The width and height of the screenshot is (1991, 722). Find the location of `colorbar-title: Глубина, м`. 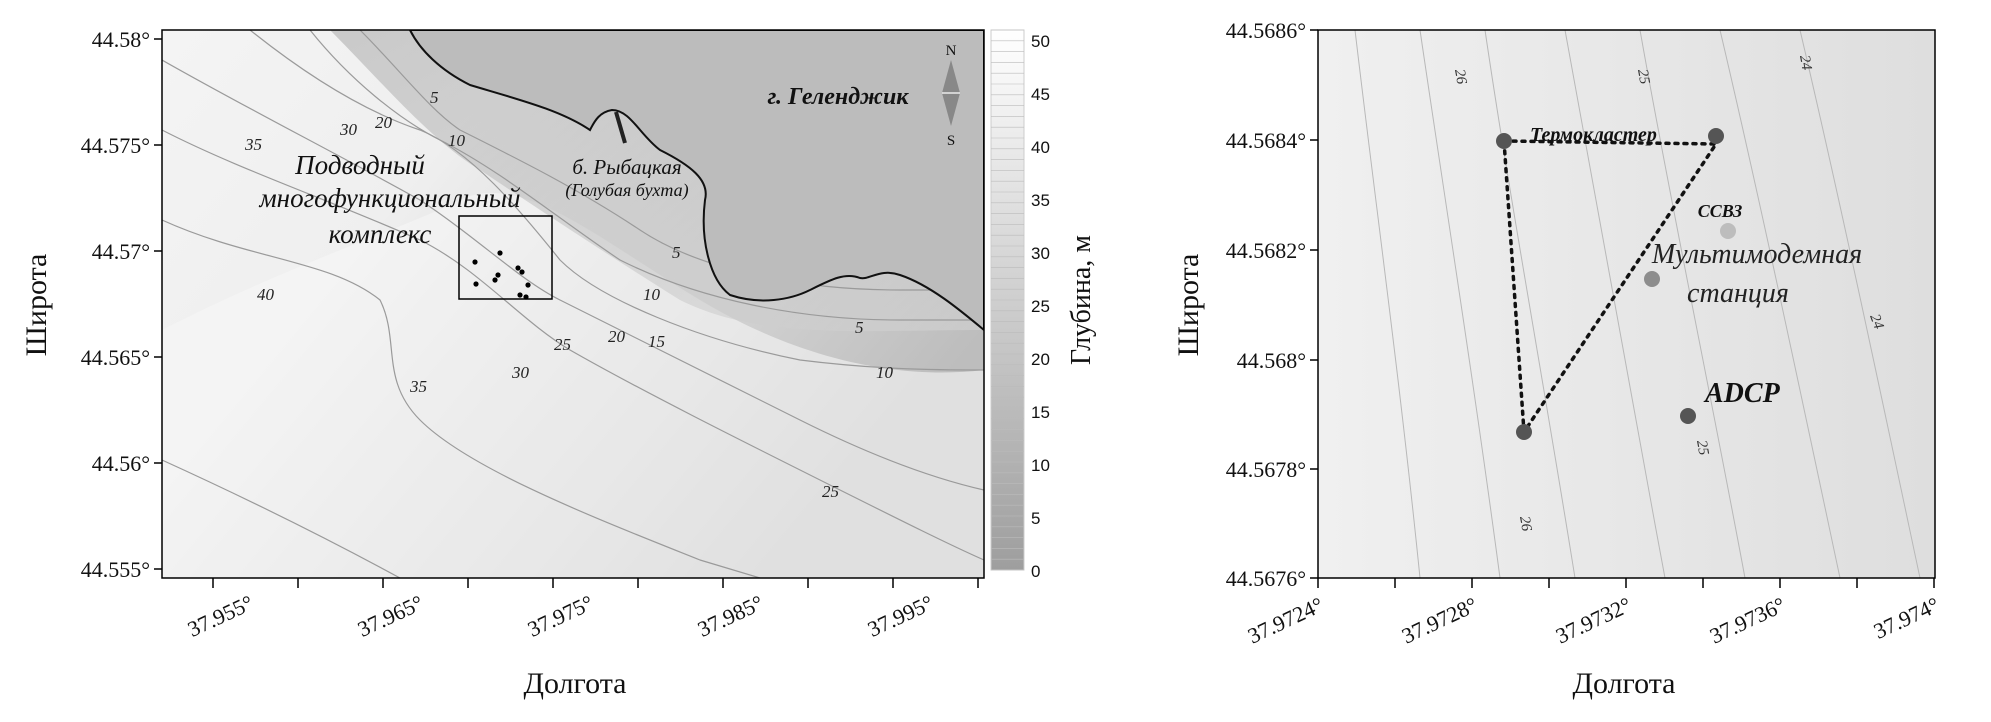

colorbar-title: Глубина, м is located at coordinates (1081, 300).